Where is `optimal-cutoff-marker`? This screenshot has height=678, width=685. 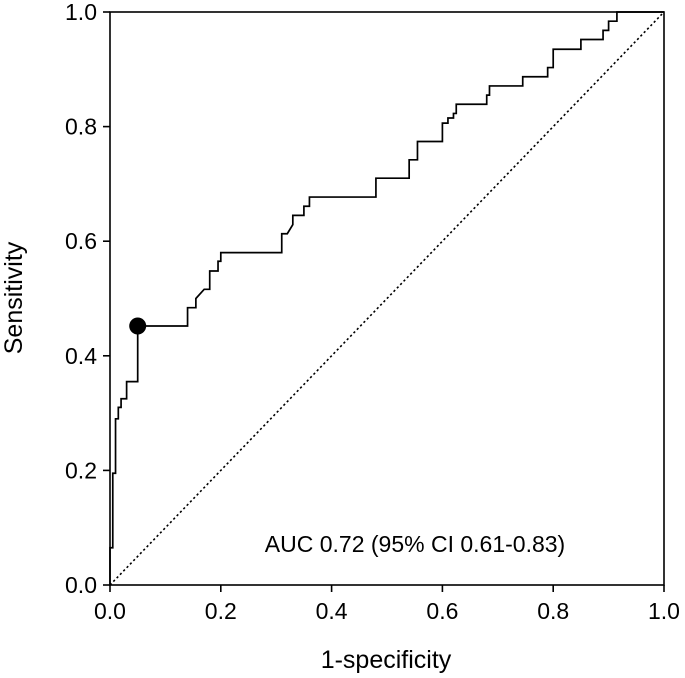
optimal-cutoff-marker is located at coordinates (138, 326).